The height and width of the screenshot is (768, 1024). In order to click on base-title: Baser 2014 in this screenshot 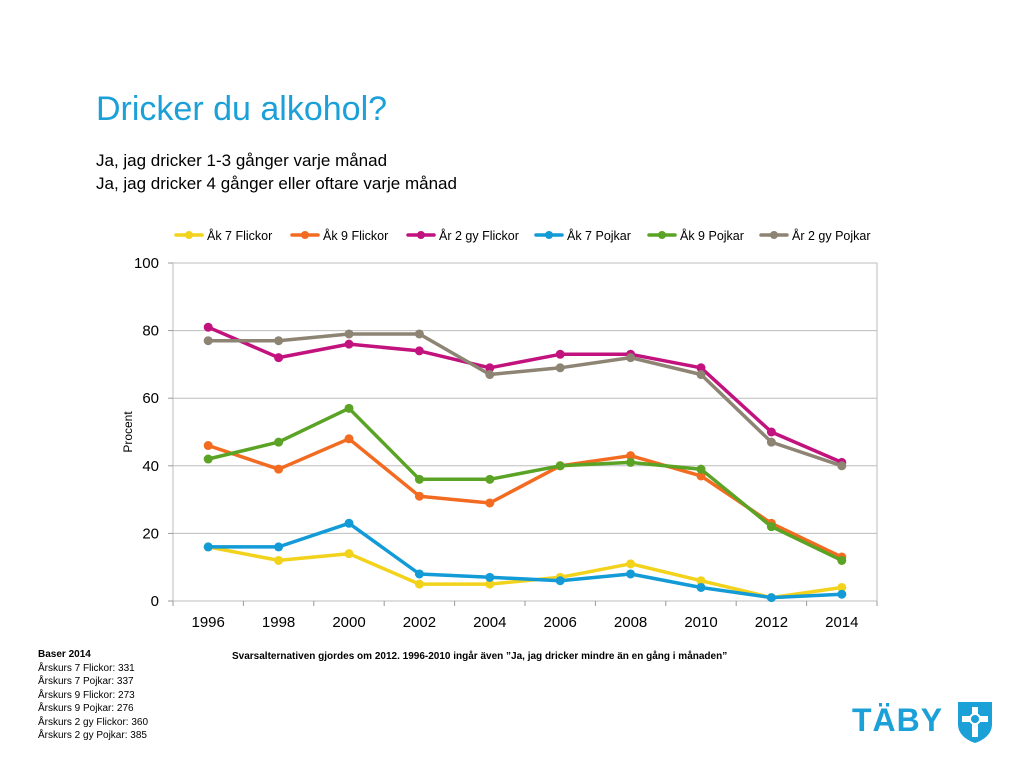, I will do `click(64, 654)`.